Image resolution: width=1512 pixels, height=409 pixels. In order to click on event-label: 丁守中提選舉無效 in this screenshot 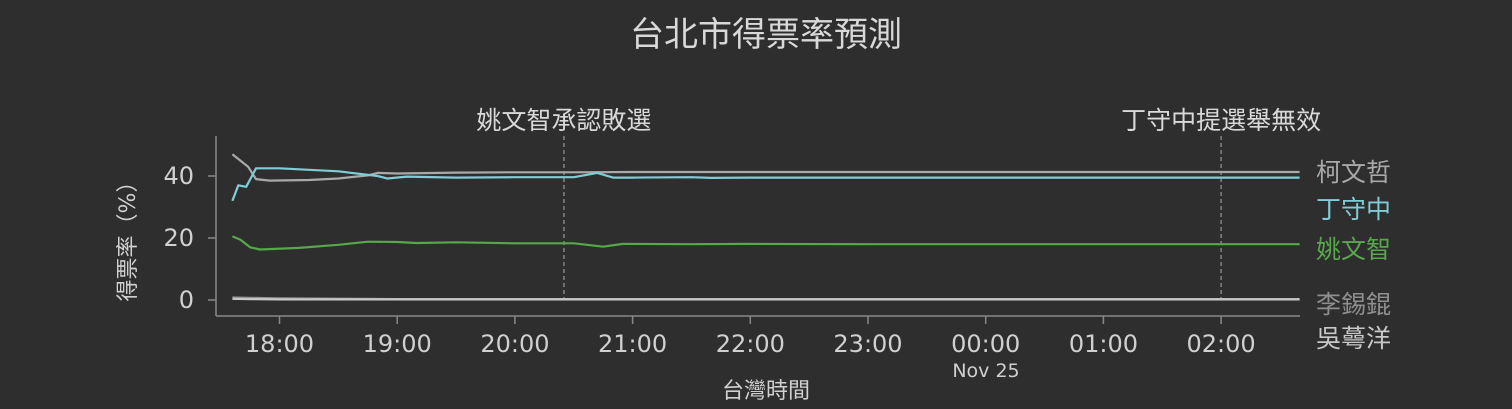, I will do `click(1221, 120)`.